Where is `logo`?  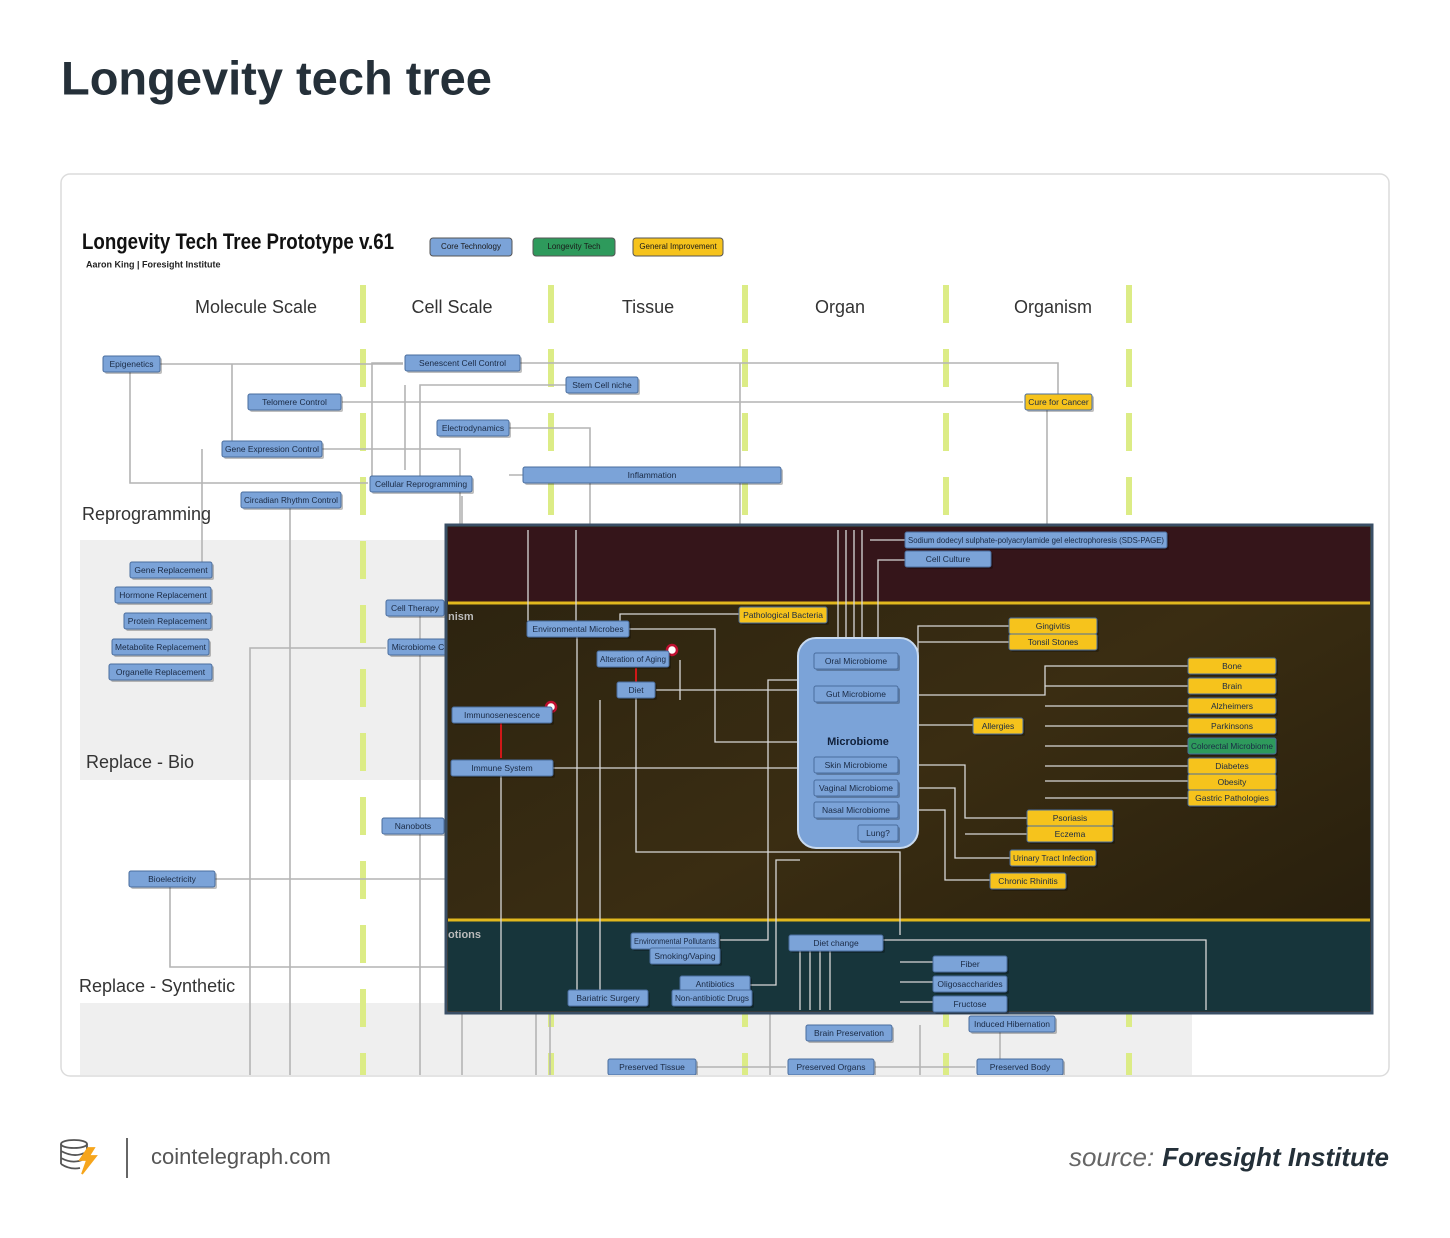 logo is located at coordinates (79, 1157).